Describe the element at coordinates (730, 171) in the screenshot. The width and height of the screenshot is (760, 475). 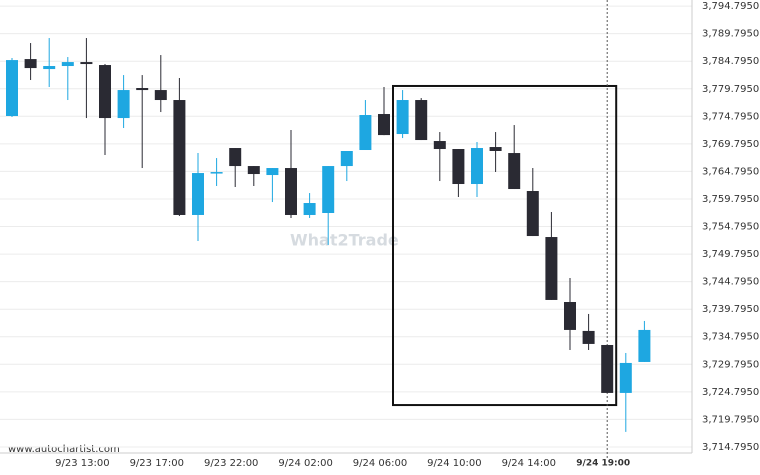
I see `y-tick-label: 3,764.7950` at that location.